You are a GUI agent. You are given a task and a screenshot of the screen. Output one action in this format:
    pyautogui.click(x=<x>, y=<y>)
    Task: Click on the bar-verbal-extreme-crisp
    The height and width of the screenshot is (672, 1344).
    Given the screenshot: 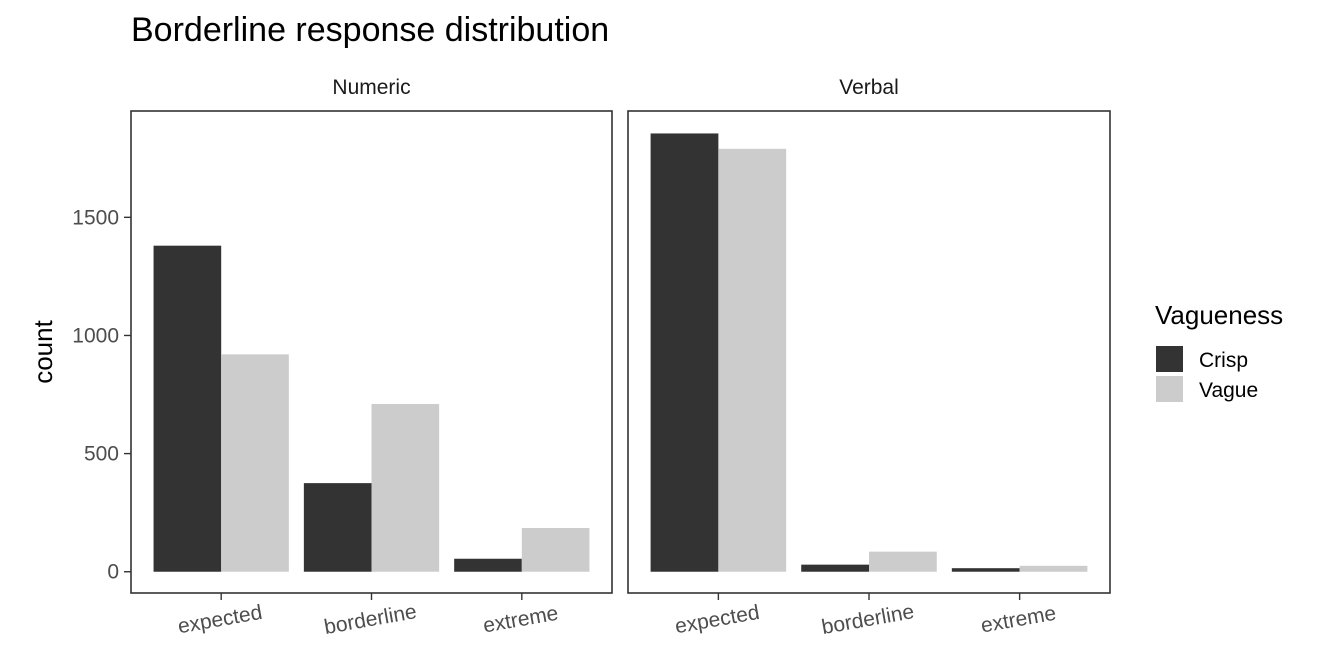 What is the action you would take?
    pyautogui.click(x=985, y=570)
    